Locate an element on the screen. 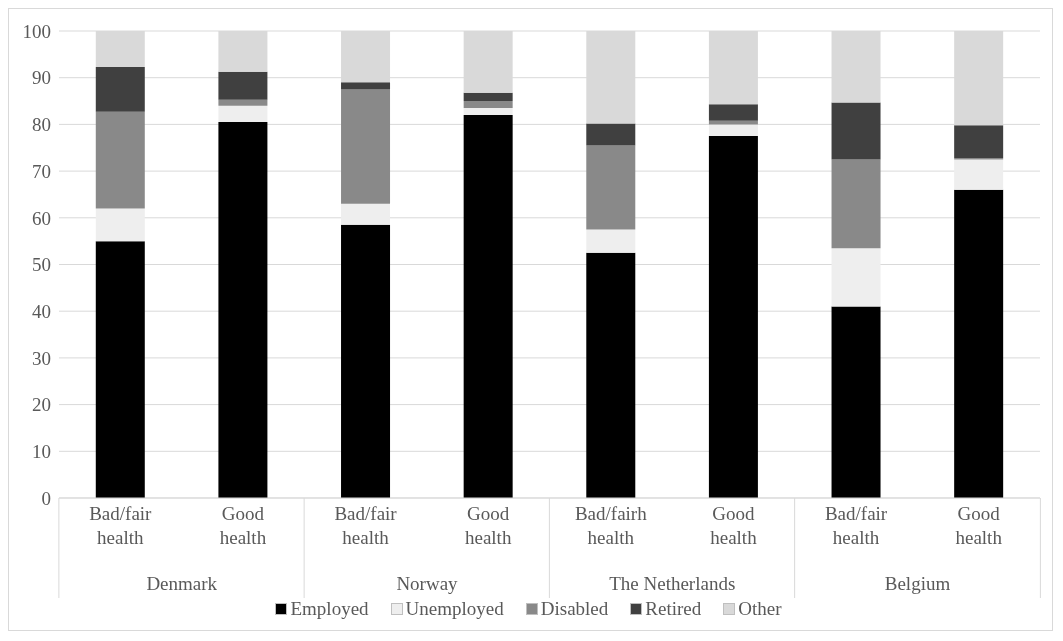 The width and height of the screenshot is (1063, 641). x-tick-label: Bad/fairh health is located at coordinates (611, 525).